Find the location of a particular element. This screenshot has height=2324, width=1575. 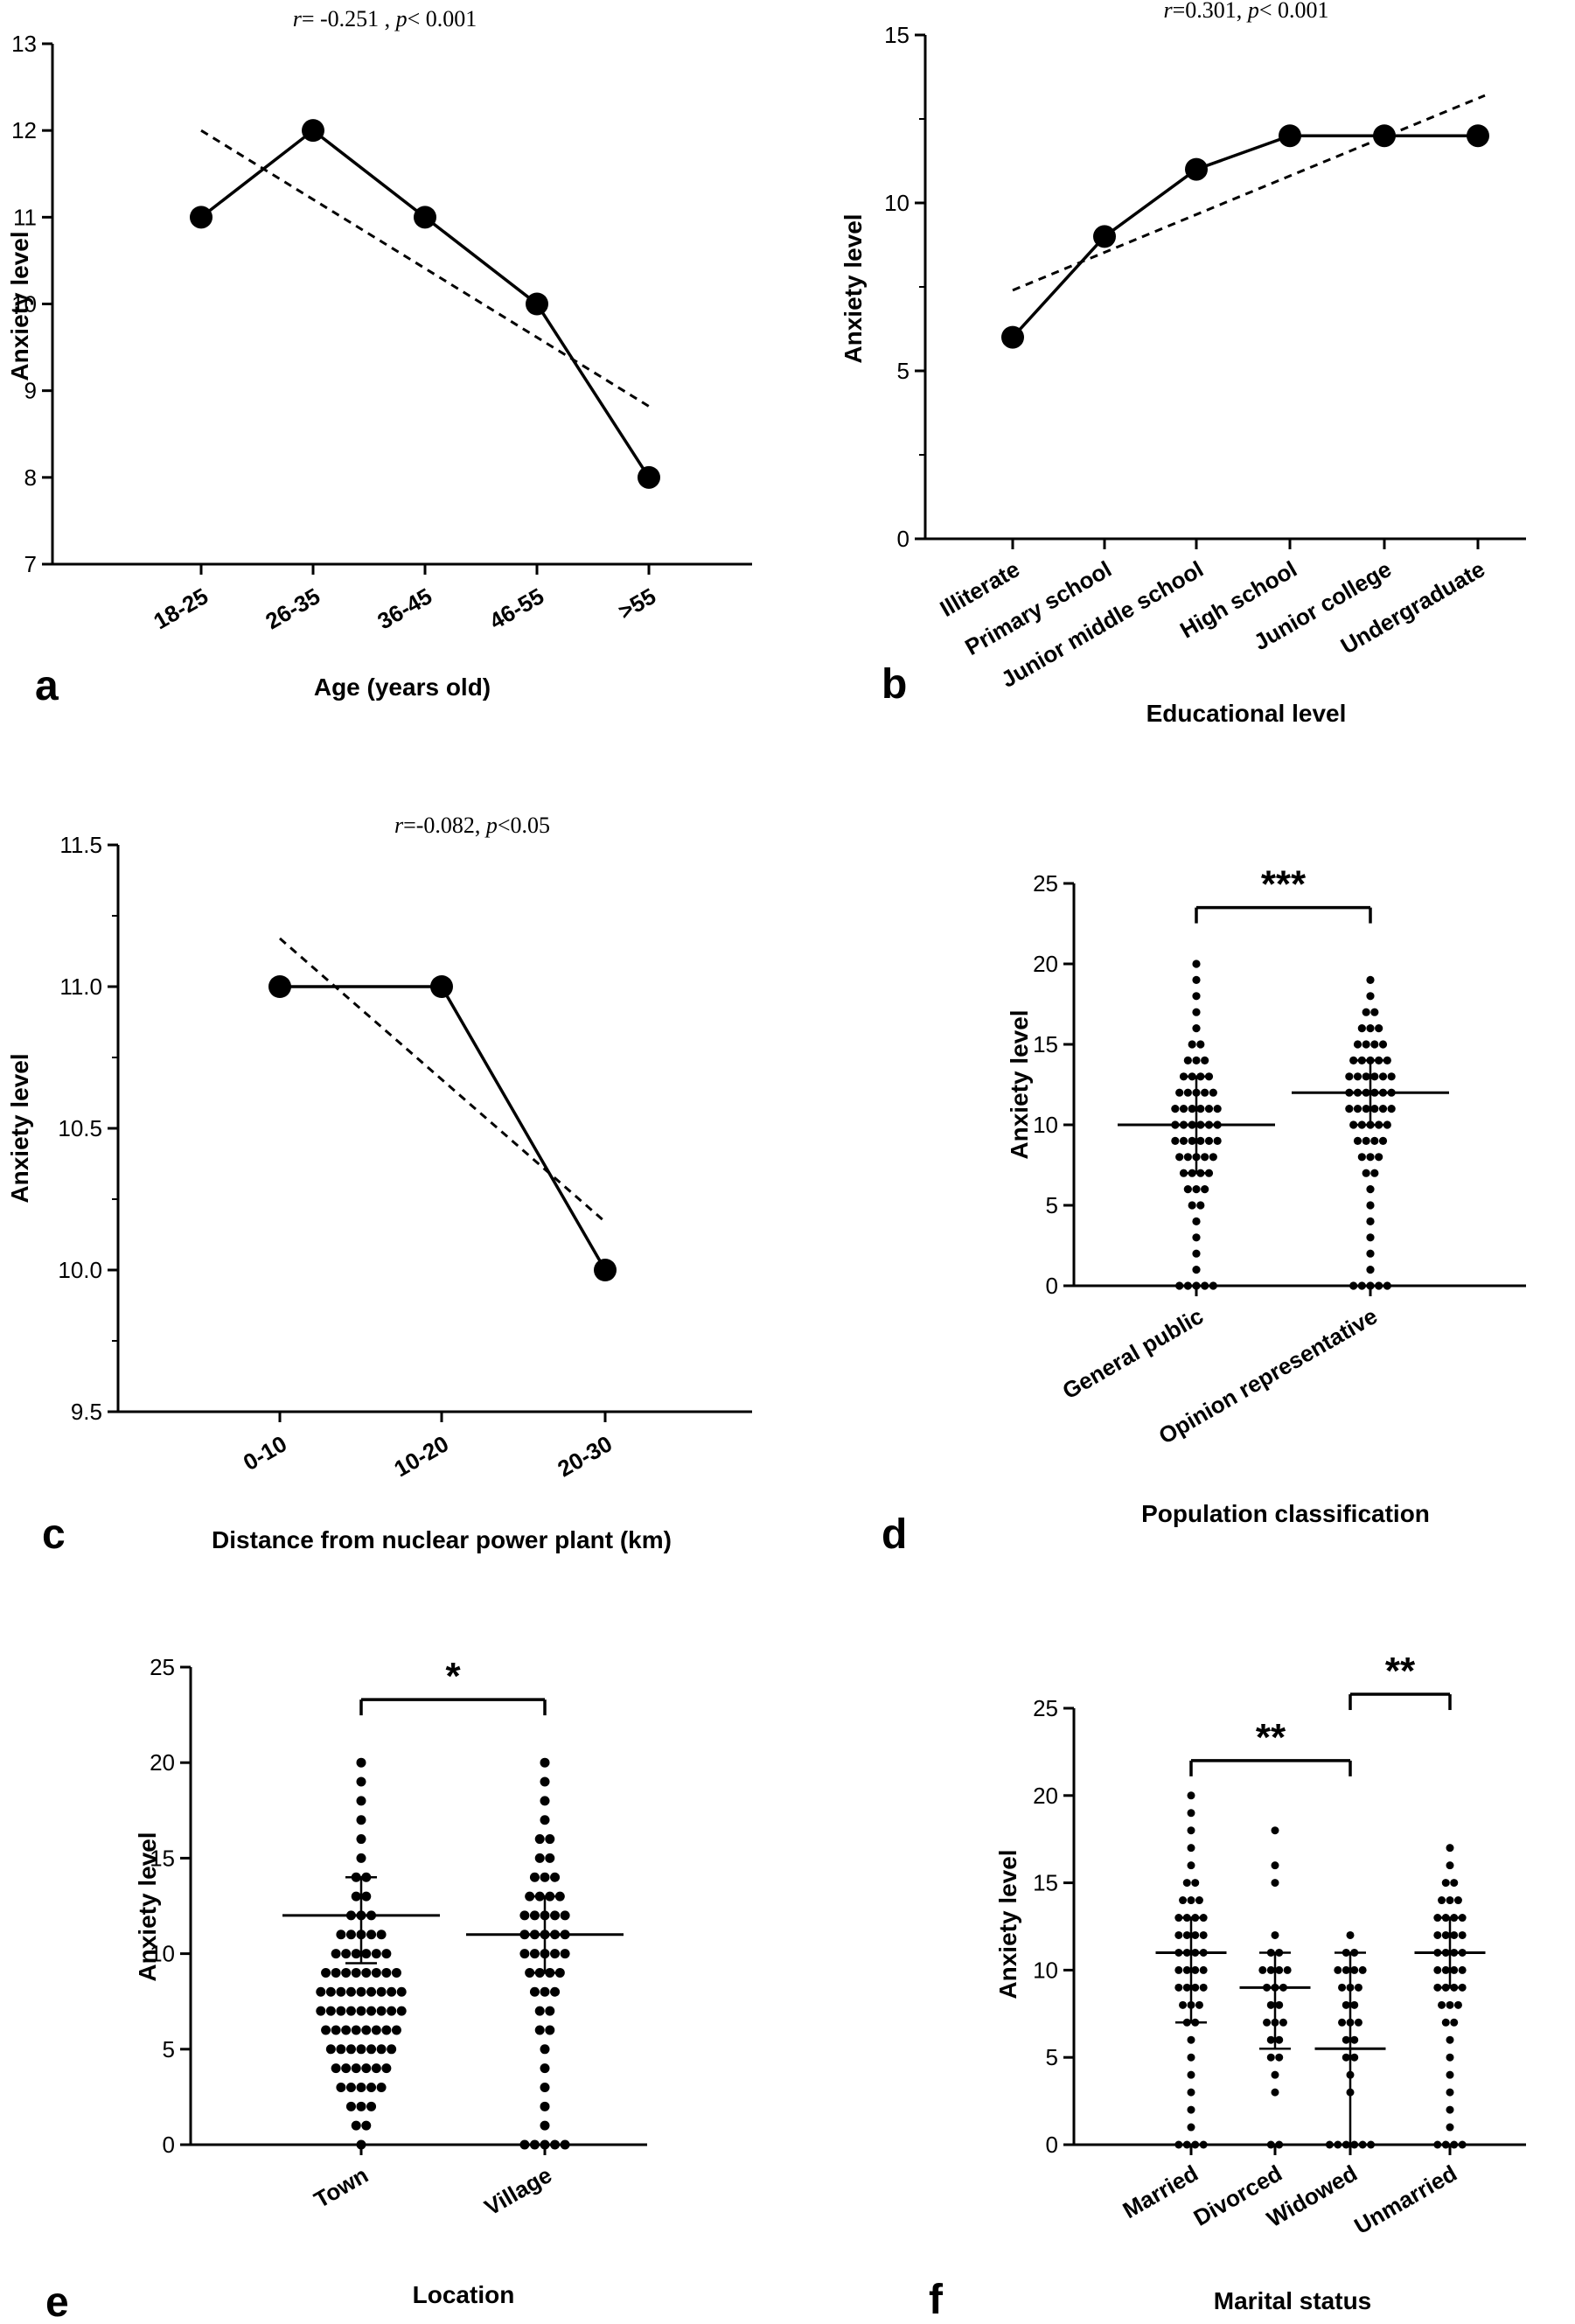

panel-letter: a is located at coordinates (47, 686).